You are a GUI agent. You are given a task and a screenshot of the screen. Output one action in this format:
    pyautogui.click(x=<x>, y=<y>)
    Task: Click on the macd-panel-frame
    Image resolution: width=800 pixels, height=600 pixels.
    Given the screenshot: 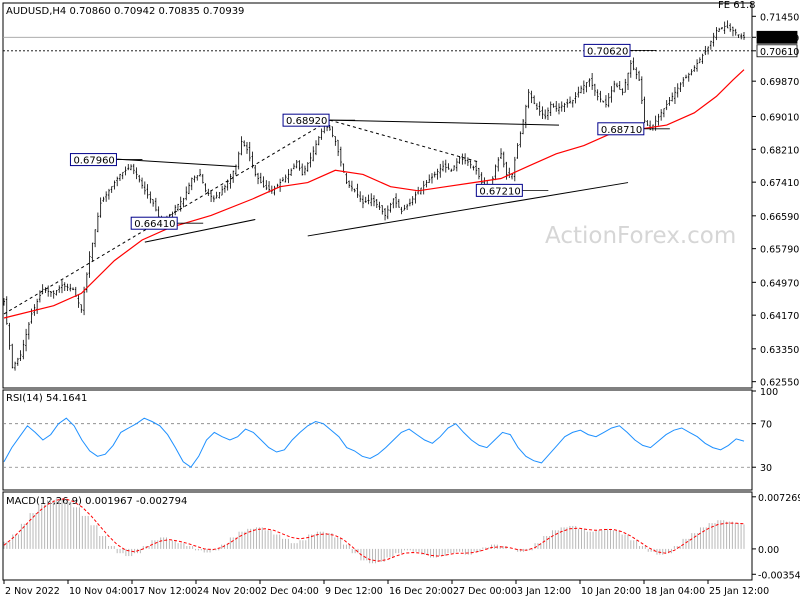 What is the action you would take?
    pyautogui.click(x=377, y=536)
    